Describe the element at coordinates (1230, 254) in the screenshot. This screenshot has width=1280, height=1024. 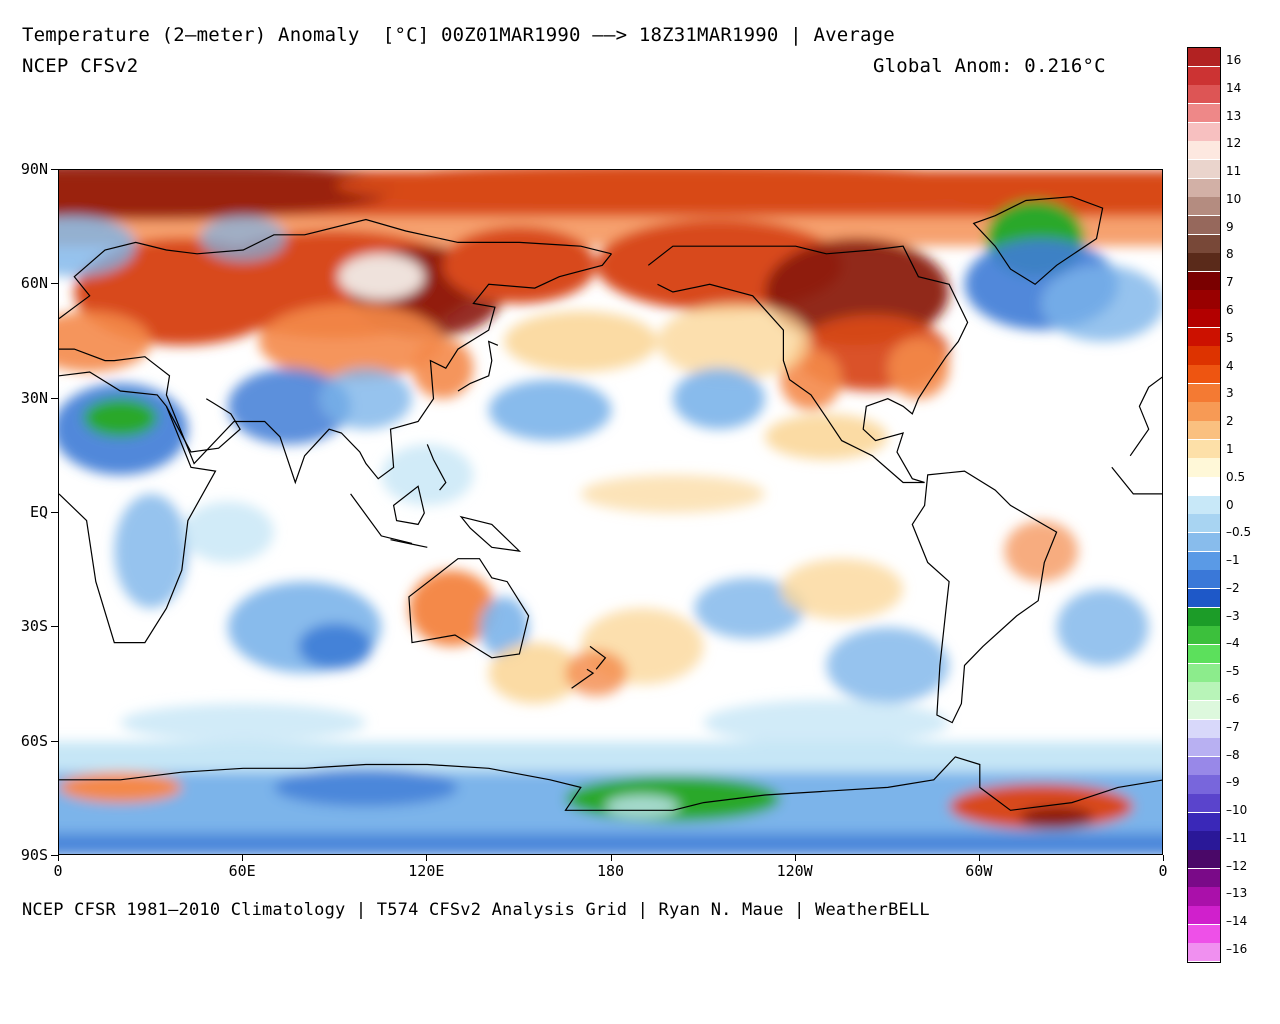
I see `color-scale-label: 8` at that location.